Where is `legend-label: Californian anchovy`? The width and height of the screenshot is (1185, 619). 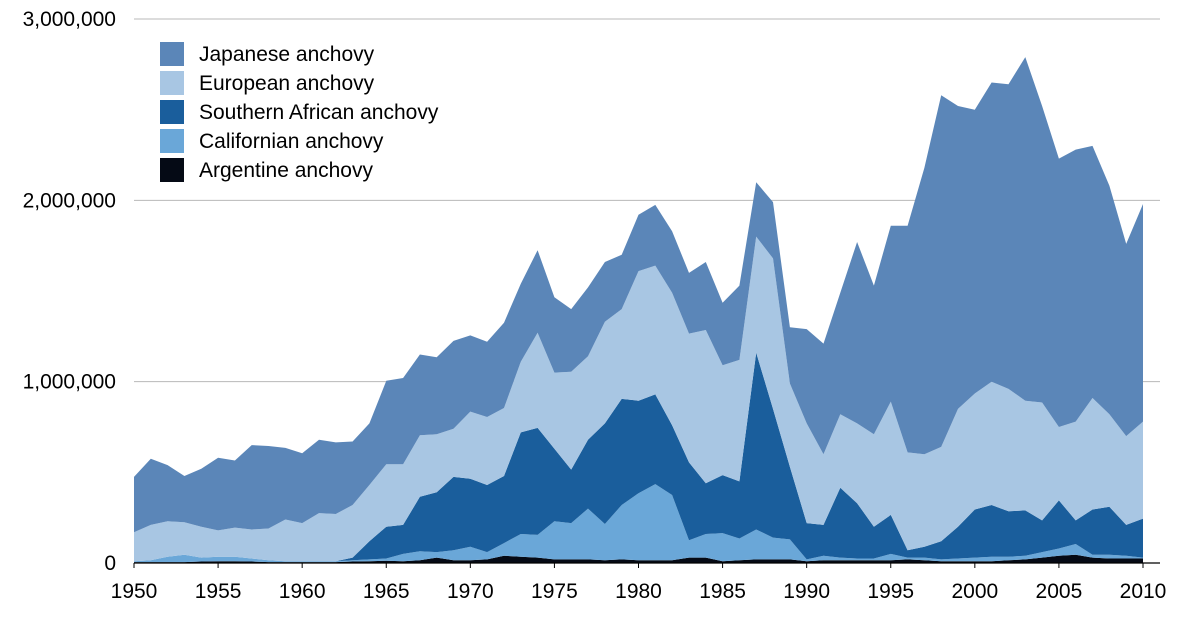
legend-label: Californian anchovy is located at coordinates (291, 141).